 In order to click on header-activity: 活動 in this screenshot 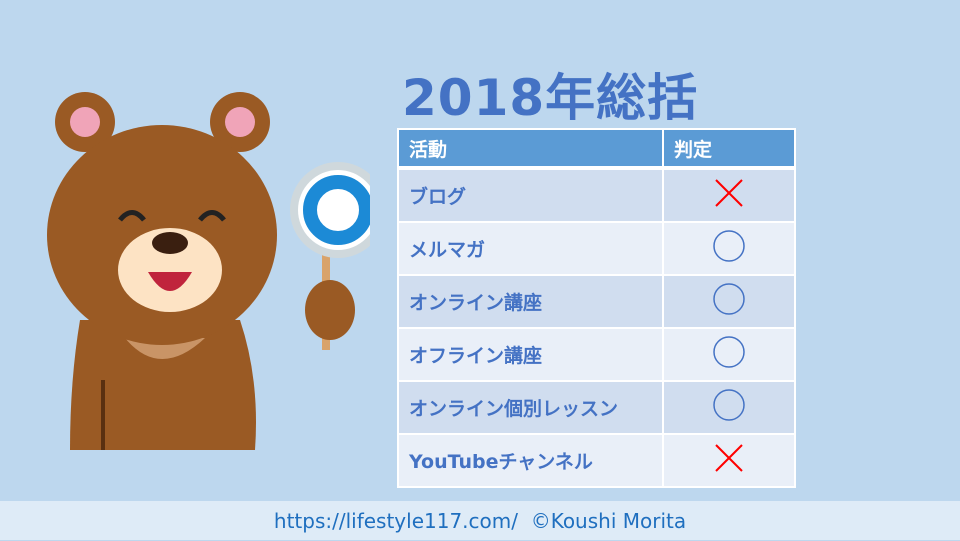, I will do `click(530, 149)`.